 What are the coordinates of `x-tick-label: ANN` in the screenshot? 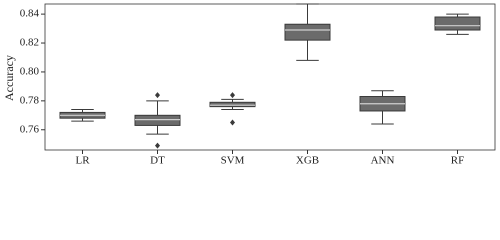 It's located at (383, 160).